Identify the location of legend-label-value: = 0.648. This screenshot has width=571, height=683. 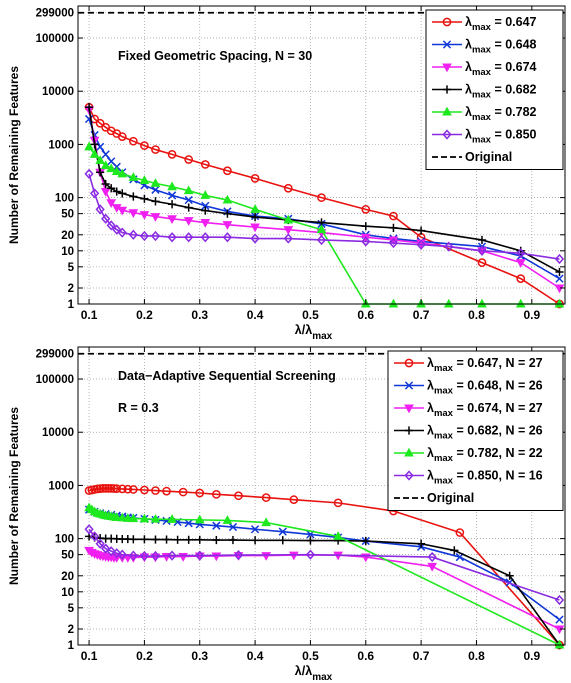
(514, 45).